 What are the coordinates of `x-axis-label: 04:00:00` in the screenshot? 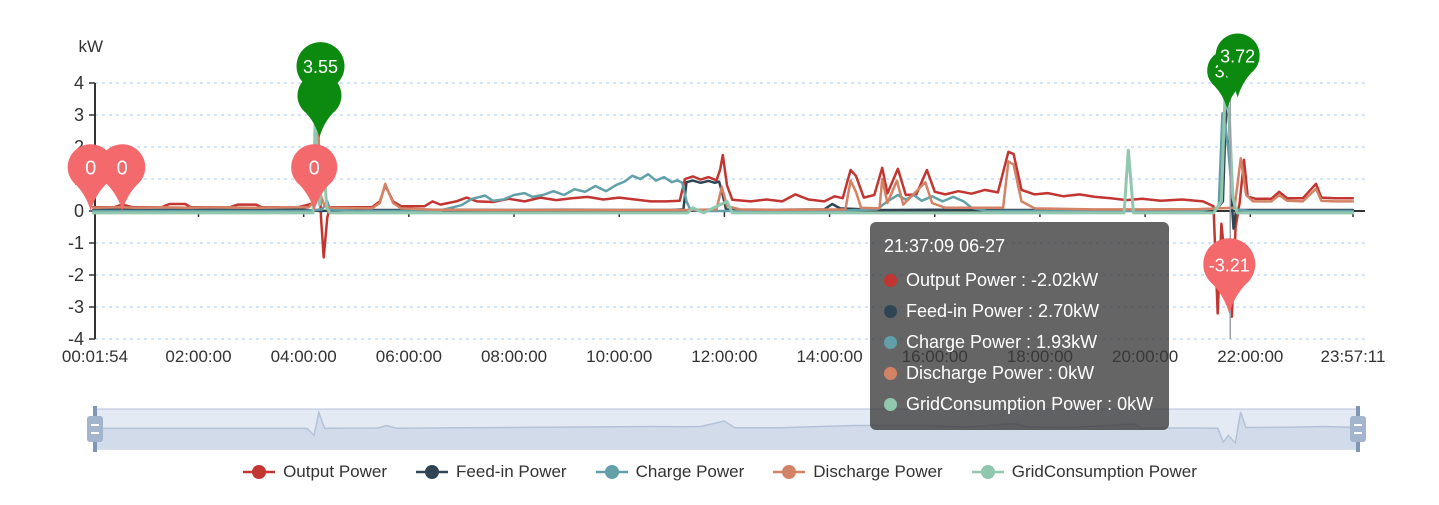 It's located at (304, 356).